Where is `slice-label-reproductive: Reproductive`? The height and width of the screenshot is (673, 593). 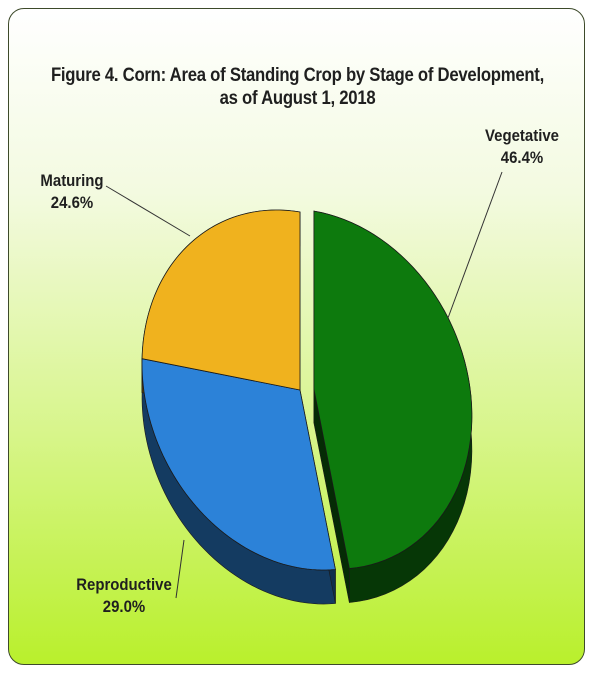
slice-label-reproductive: Reproductive is located at coordinates (124, 585).